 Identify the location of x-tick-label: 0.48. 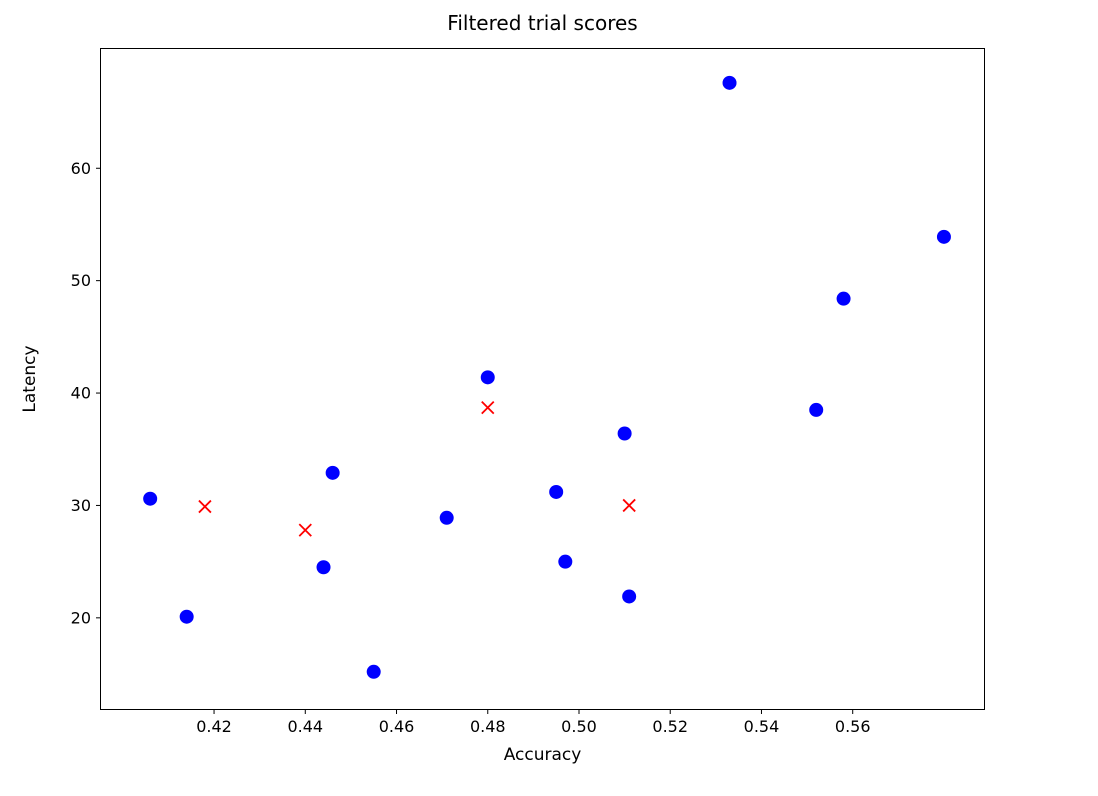
(488, 726).